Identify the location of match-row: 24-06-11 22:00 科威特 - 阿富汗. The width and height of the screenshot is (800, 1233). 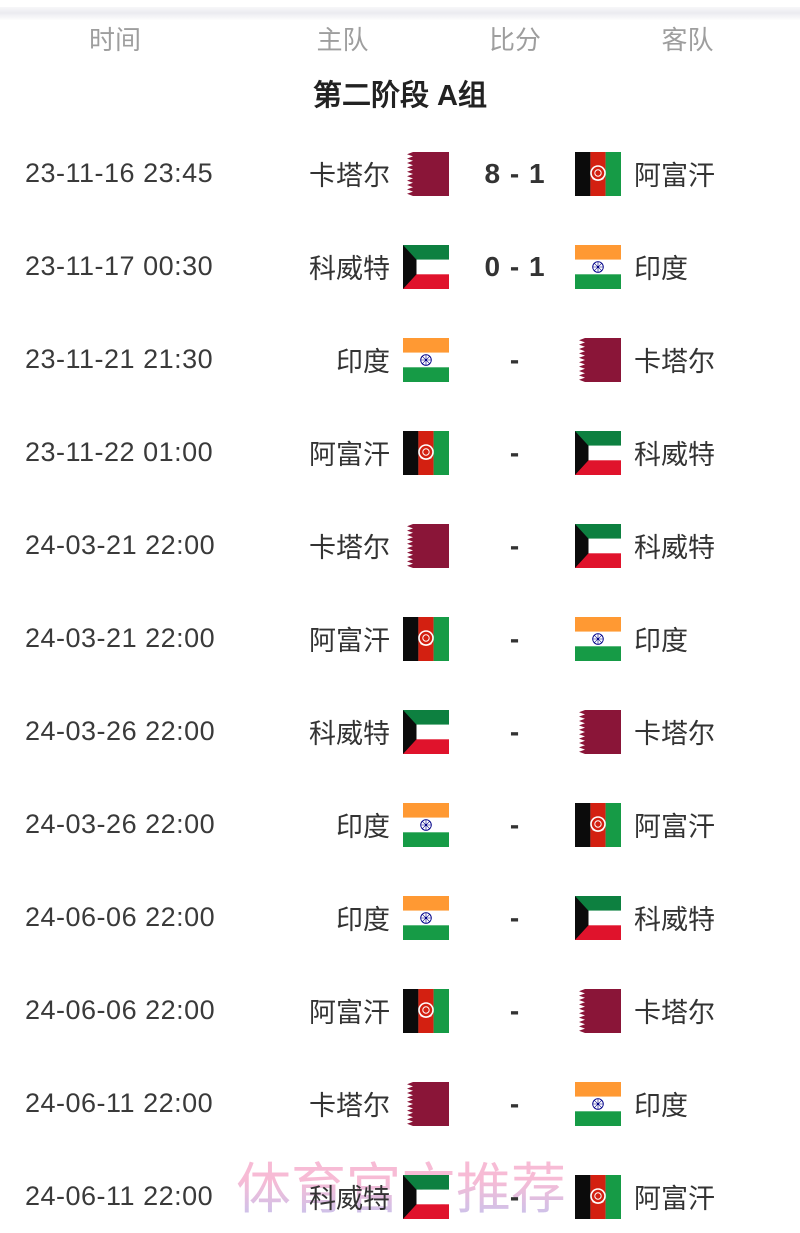
(400, 1191).